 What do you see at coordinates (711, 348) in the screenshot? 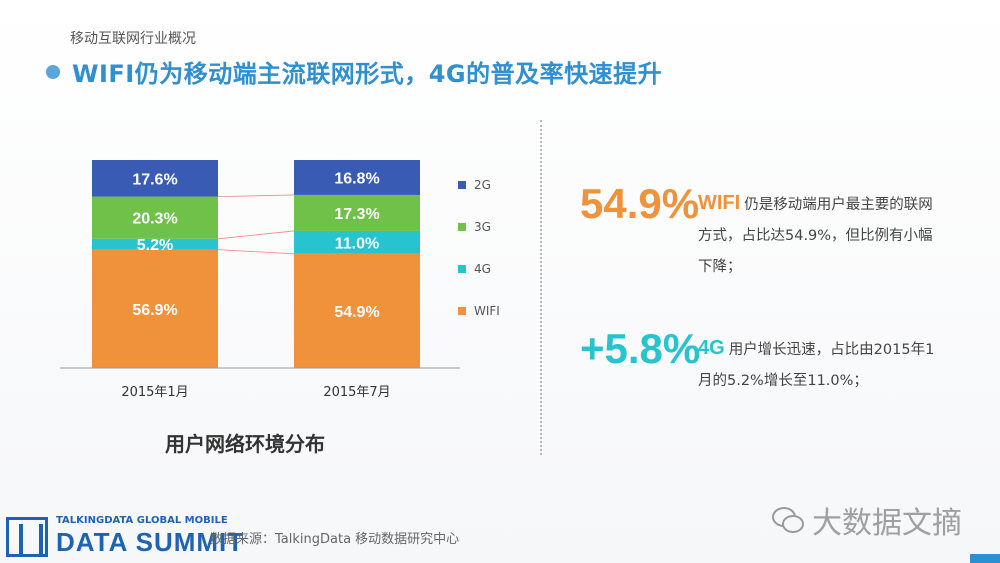
I see `stat-4g-key: 4G` at bounding box center [711, 348].